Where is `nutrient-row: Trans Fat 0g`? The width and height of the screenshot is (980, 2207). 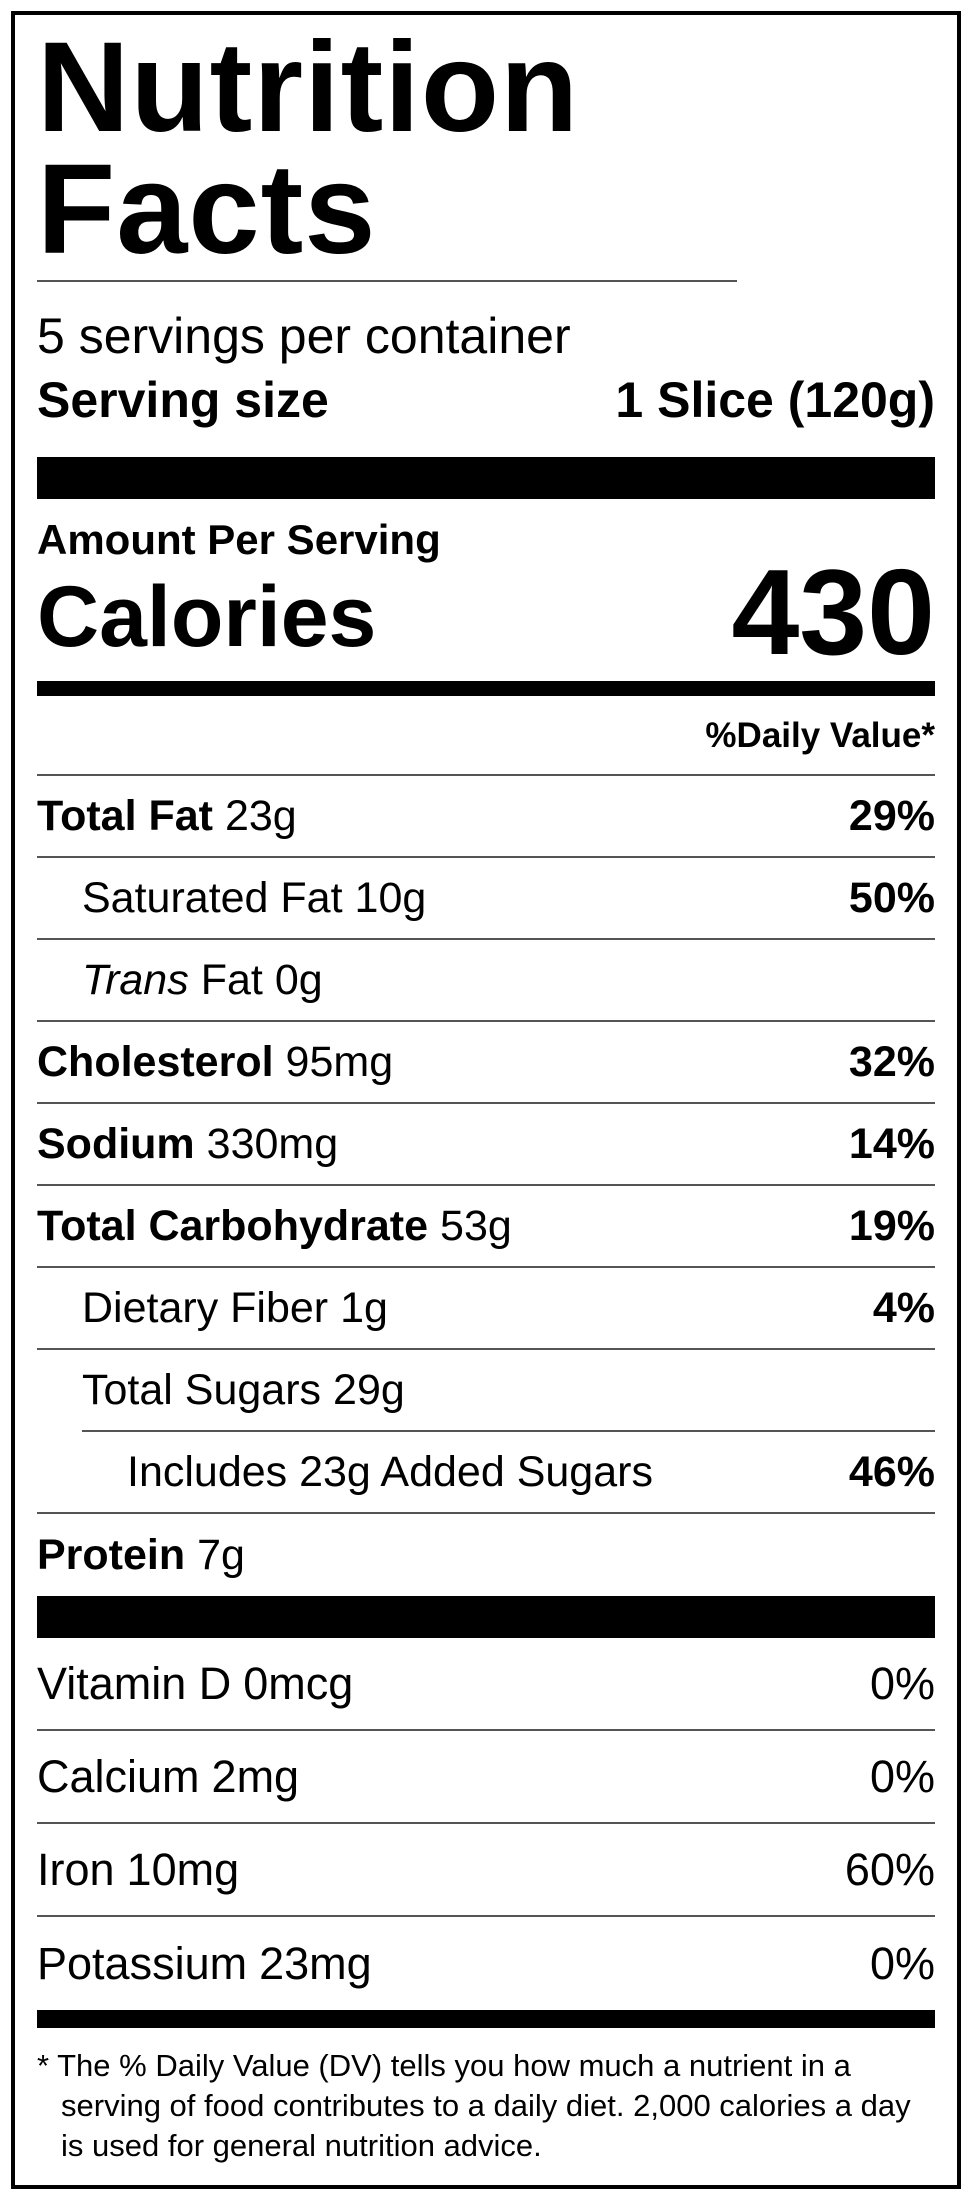
nutrient-row: Trans Fat 0g is located at coordinates (486, 981).